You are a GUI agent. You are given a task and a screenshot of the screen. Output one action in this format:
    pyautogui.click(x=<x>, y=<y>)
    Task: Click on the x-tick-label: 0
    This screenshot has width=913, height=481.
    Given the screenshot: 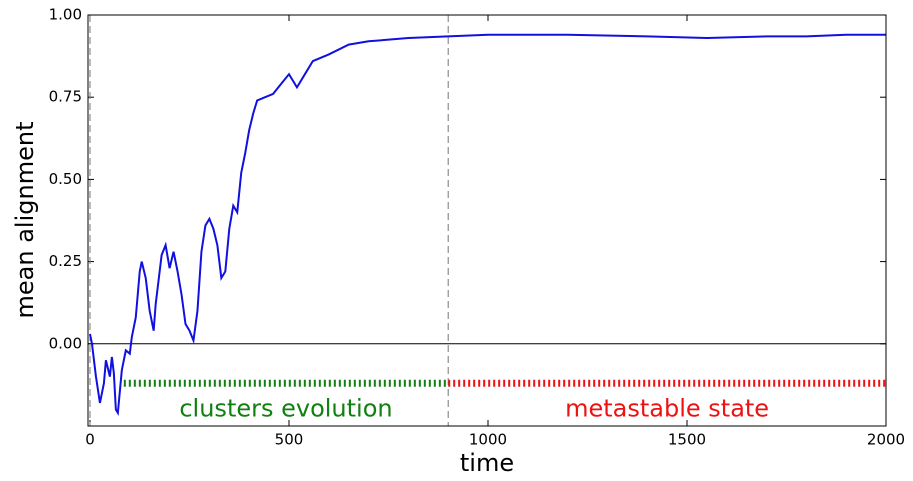 What is the action you would take?
    pyautogui.click(x=90, y=440)
    